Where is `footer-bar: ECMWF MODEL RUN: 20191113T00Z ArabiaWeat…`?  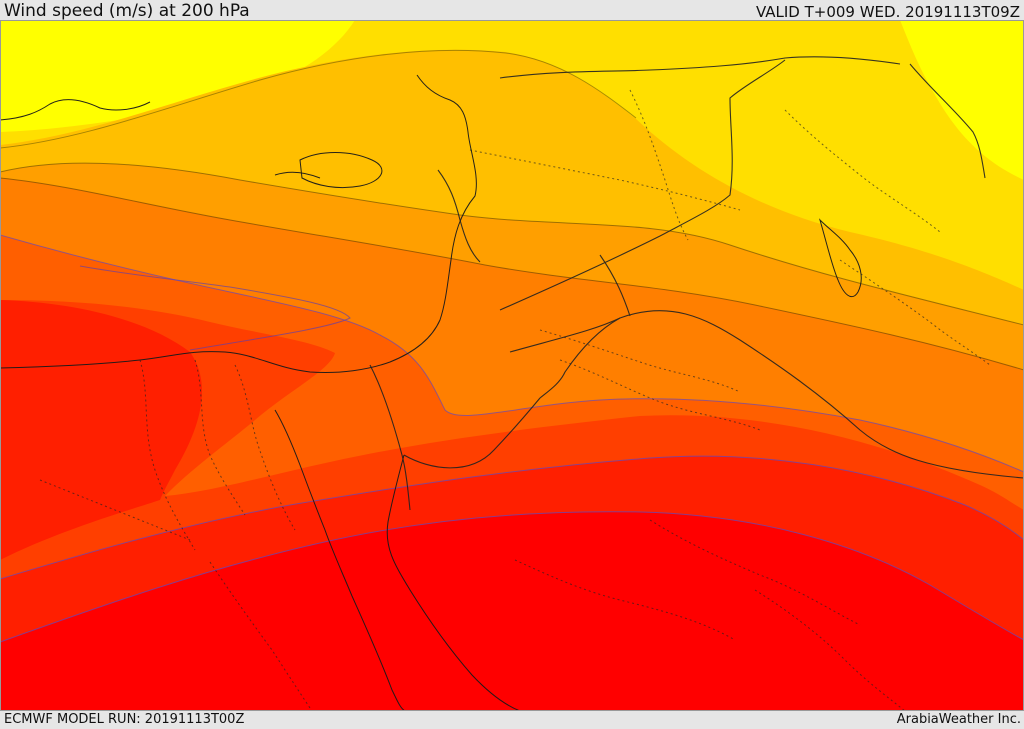 footer-bar: ECMWF MODEL RUN: 20191113T00Z ArabiaWeat… is located at coordinates (512, 720).